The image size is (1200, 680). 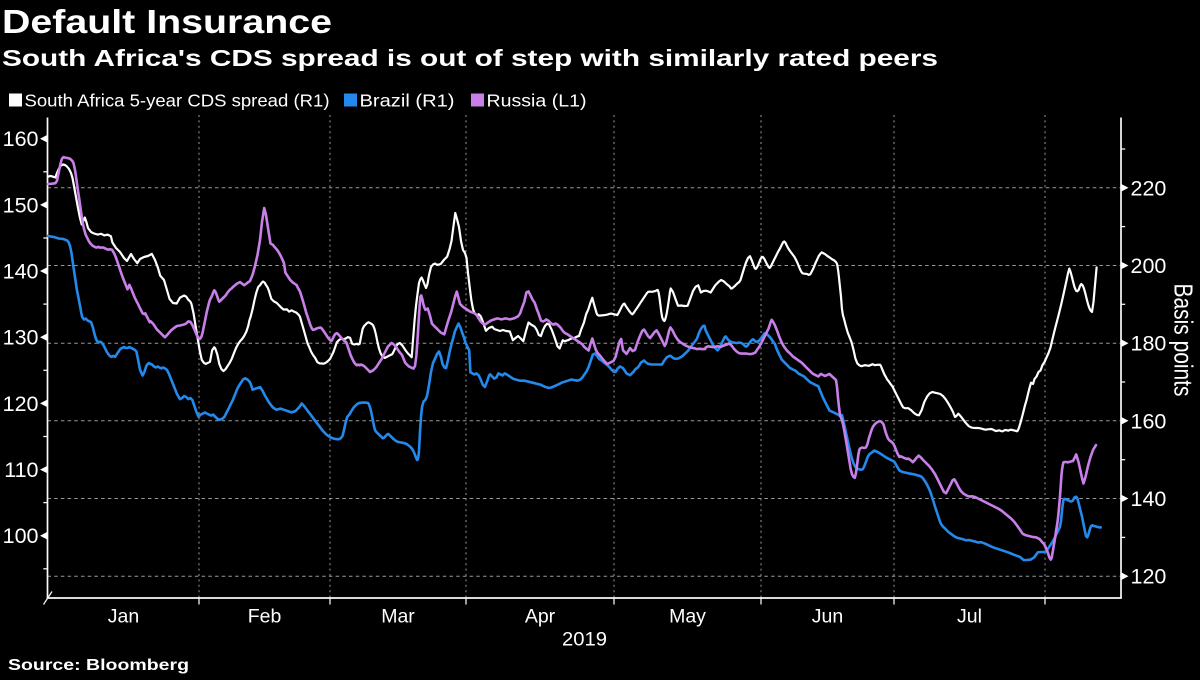 What do you see at coordinates (584, 640) in the screenshot?
I see `svg-text: 2019` at bounding box center [584, 640].